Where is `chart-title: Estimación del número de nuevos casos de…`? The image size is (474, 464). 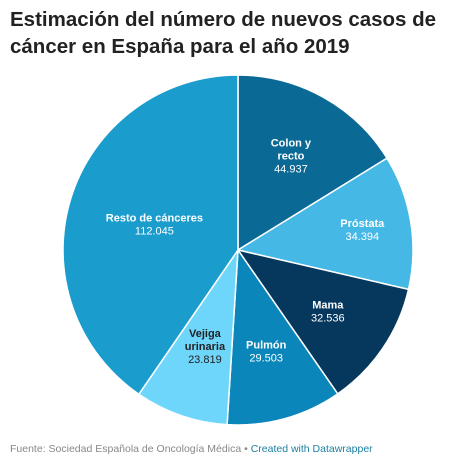
chart-title: Estimación del número de nuevos casos de… is located at coordinates (223, 33).